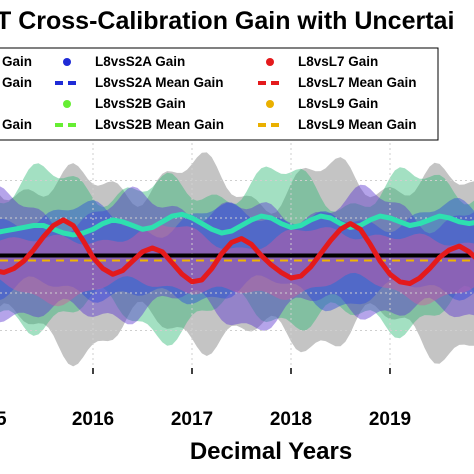 The width and height of the screenshot is (474, 474). What do you see at coordinates (338, 103) in the screenshot?
I see `legend-label: L8vsL9 Gain` at bounding box center [338, 103].